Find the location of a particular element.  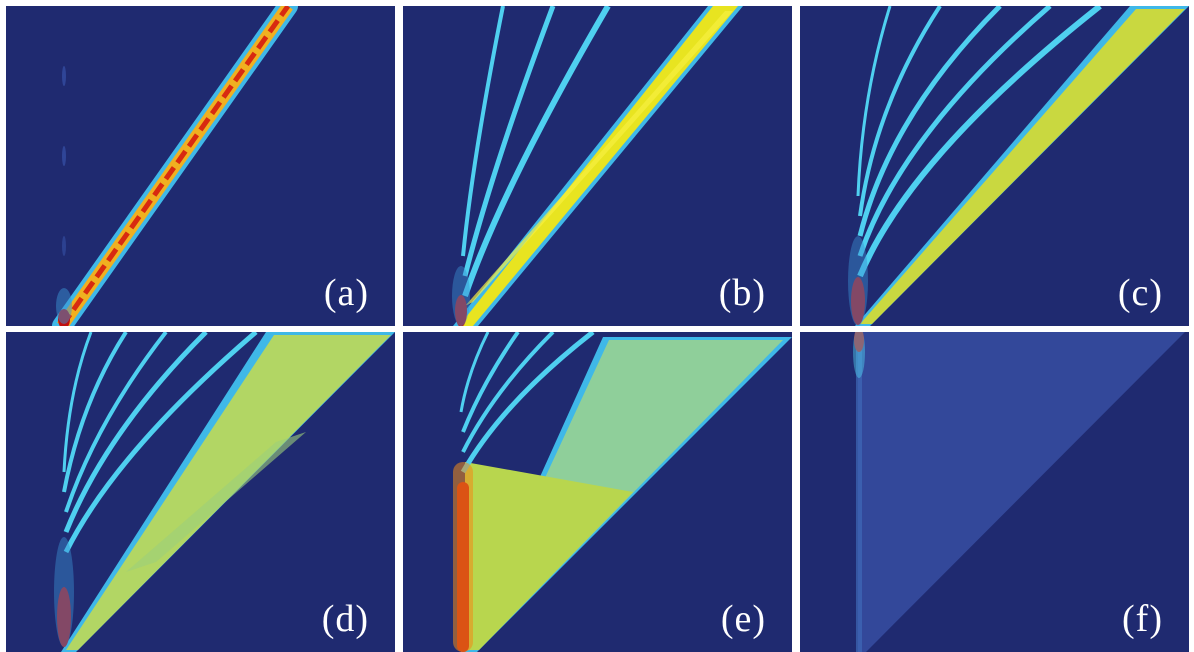

source-trace is located at coordinates (859, 492).